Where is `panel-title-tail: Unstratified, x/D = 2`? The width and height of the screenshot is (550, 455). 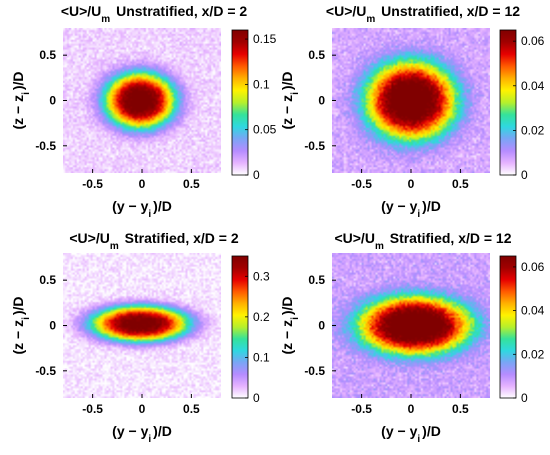
panel-title-tail: Unstratified, x/D = 2 is located at coordinates (179, 11).